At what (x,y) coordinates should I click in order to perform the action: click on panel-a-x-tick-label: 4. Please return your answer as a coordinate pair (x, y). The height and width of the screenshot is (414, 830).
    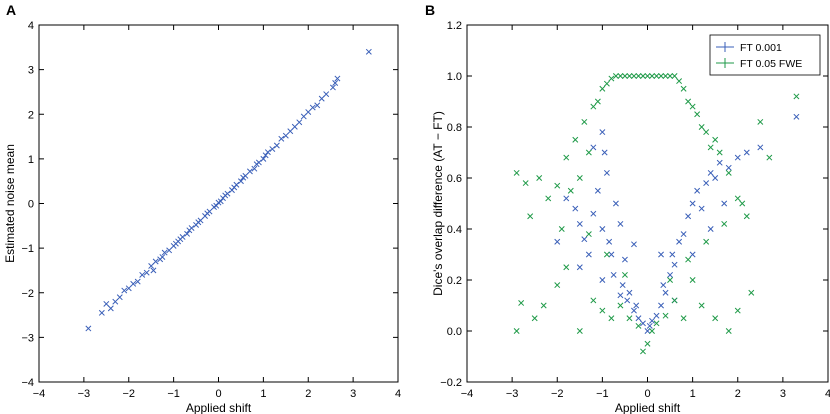
    Looking at the image, I should click on (398, 394).